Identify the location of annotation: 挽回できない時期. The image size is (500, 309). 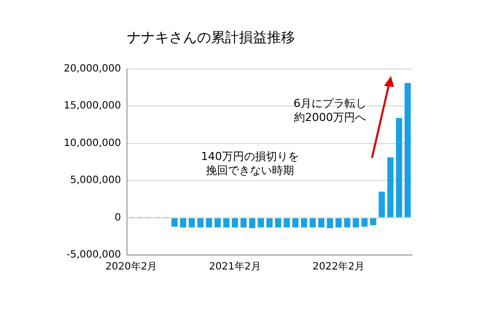
(250, 170).